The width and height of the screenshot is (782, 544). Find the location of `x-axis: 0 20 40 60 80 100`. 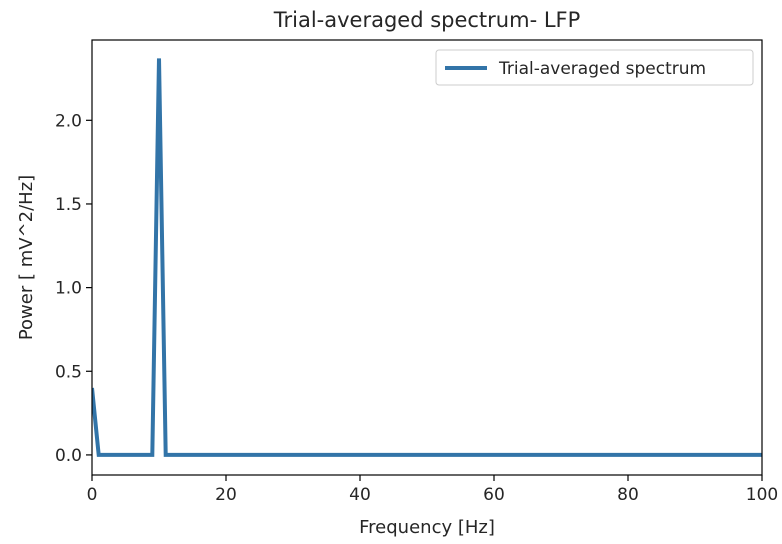

x-axis: 0 20 40 60 80 100 is located at coordinates (432, 490).